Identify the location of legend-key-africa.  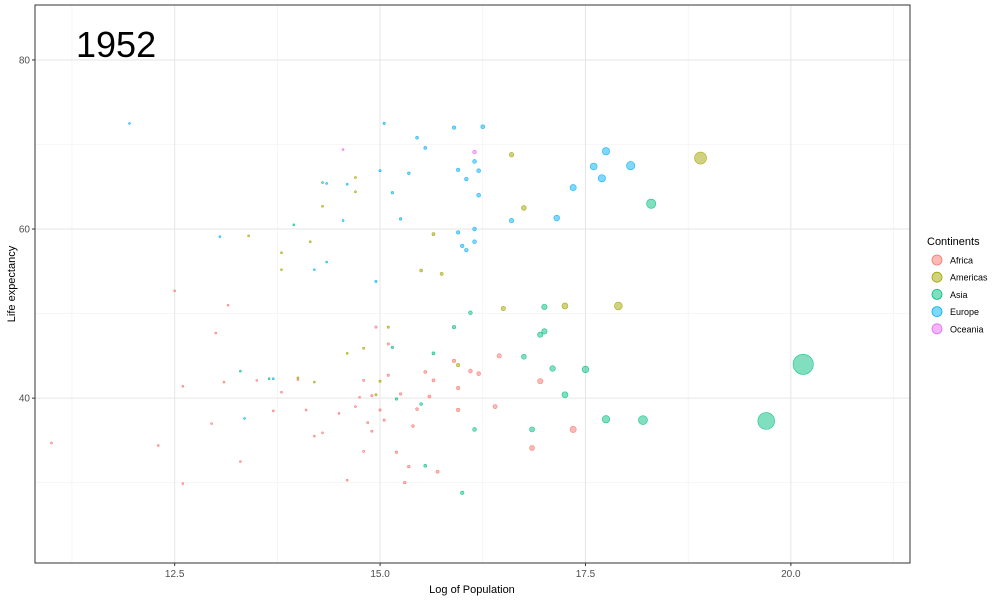
(937, 260).